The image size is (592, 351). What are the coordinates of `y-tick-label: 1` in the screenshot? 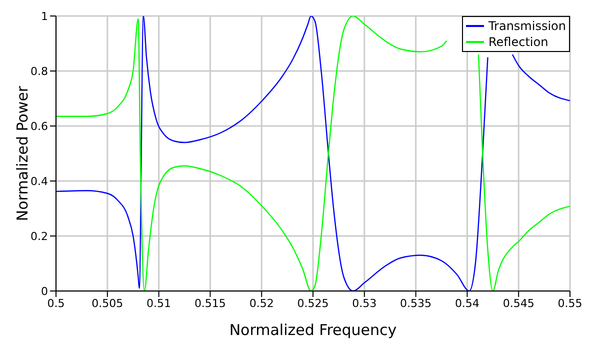 It's located at (44, 16).